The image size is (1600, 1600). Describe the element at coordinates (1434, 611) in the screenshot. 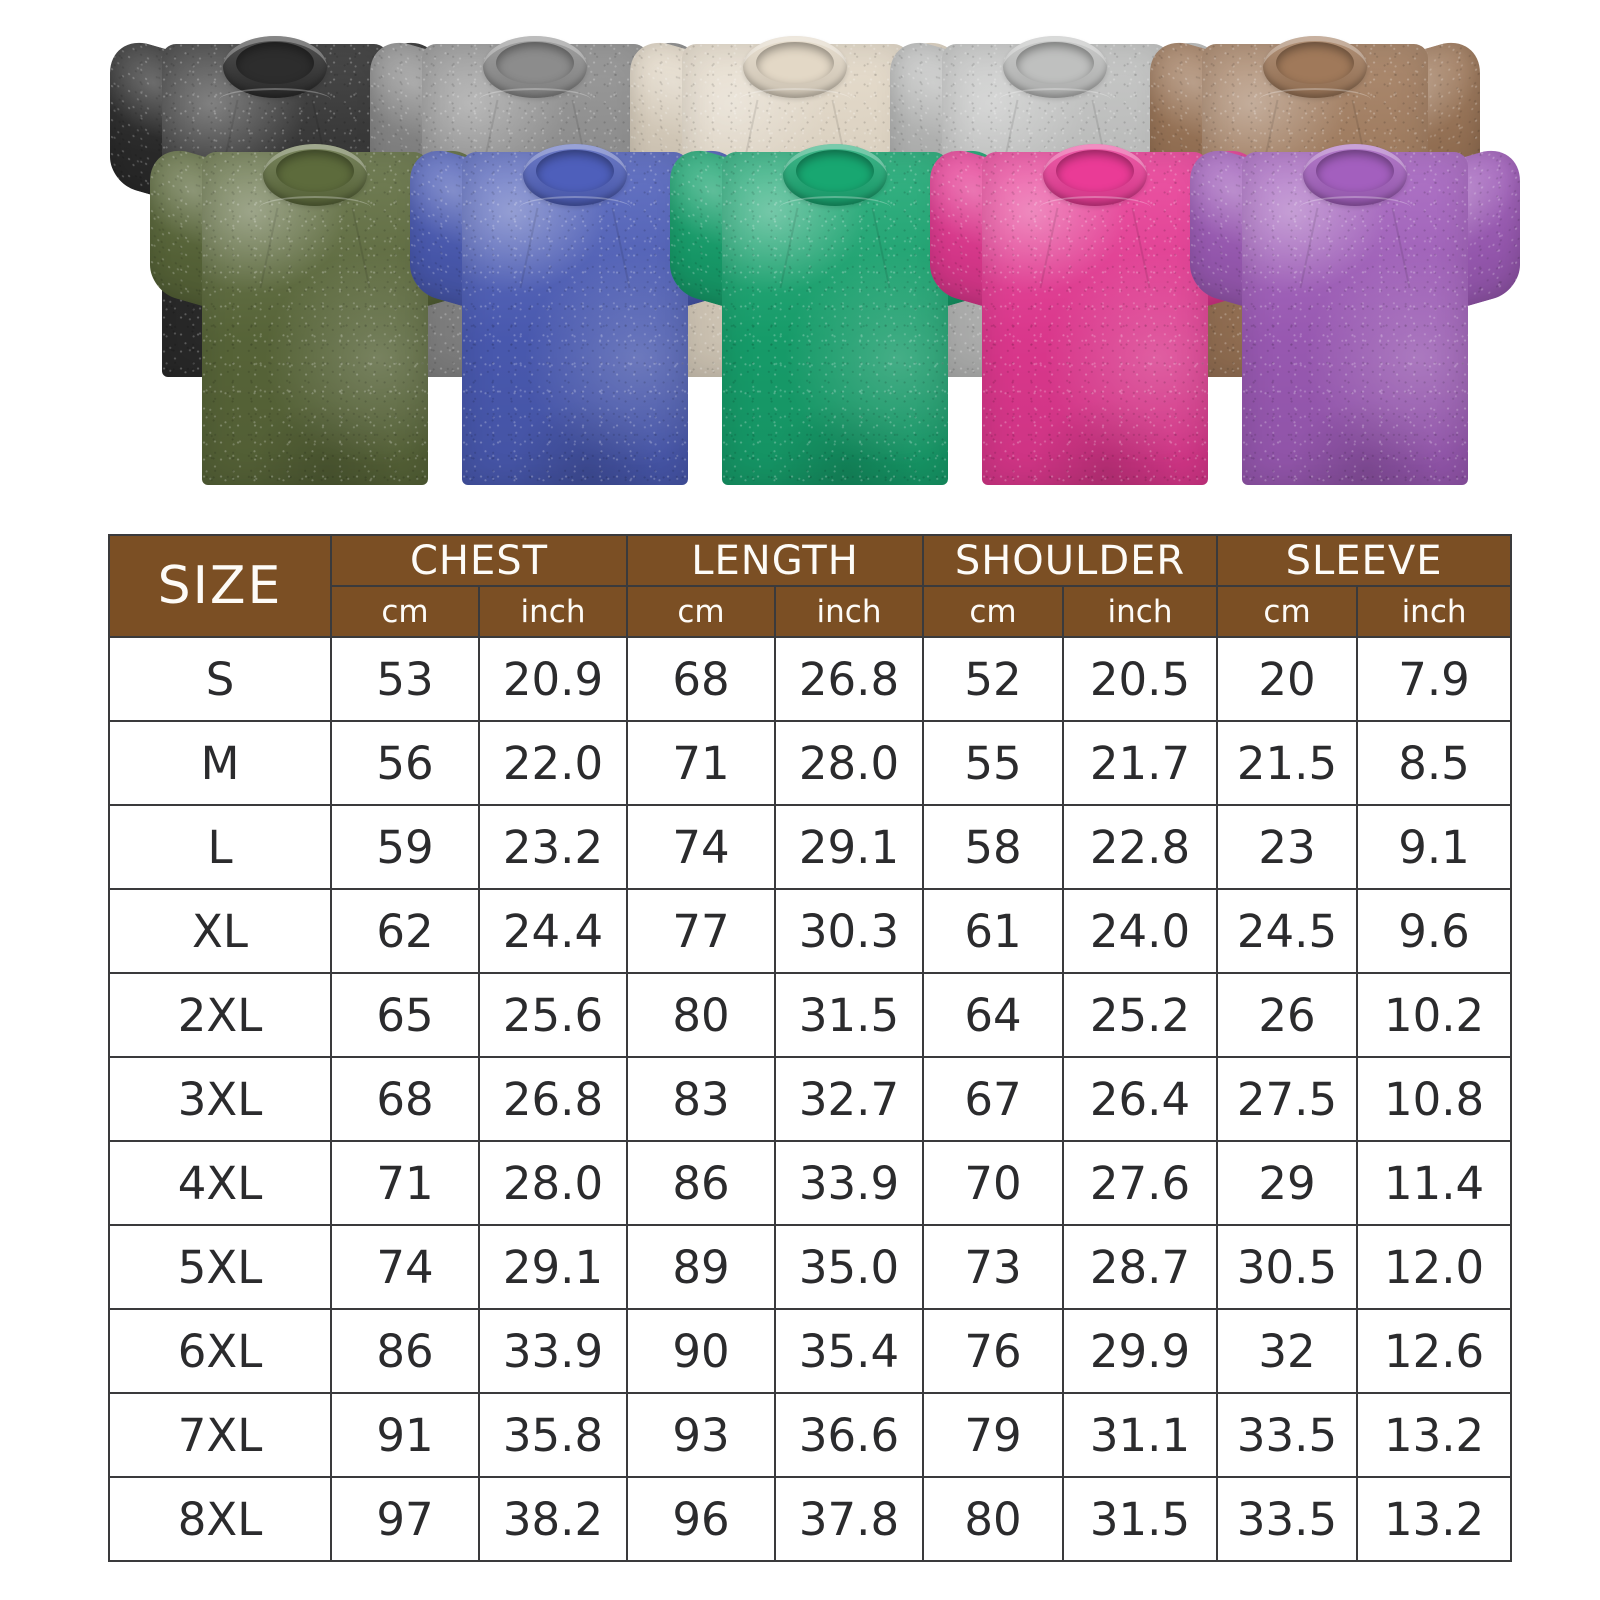

I see `header-sleeve-inch: inch` at that location.